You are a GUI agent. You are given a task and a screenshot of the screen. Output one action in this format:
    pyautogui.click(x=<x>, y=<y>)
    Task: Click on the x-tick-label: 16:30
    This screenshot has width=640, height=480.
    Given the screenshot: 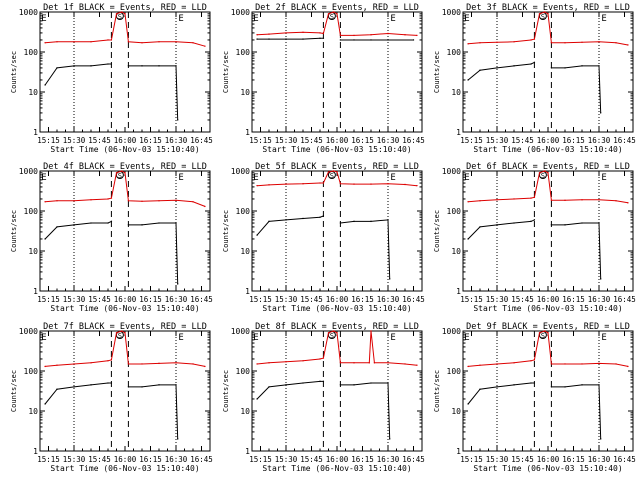 What is the action you would take?
    pyautogui.click(x=599, y=459)
    